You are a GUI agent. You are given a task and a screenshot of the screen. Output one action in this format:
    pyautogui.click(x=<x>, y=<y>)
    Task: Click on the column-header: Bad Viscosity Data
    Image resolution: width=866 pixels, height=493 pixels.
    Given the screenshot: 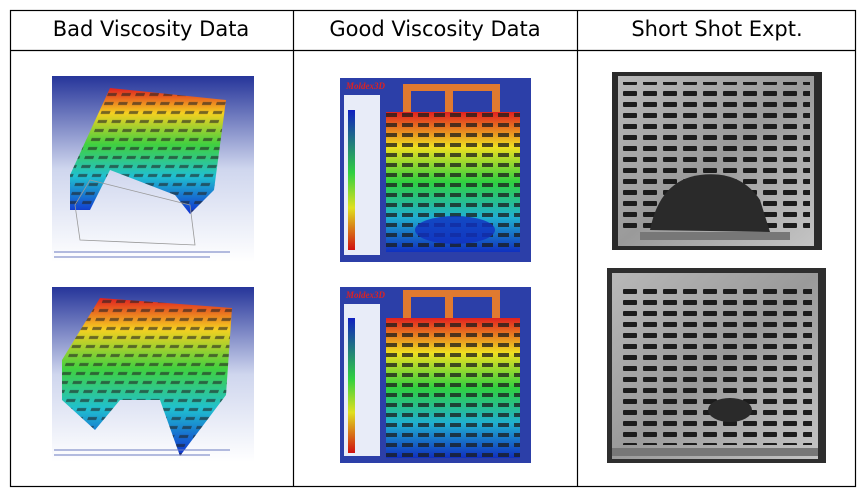 What is the action you would take?
    pyautogui.click(x=151, y=29)
    